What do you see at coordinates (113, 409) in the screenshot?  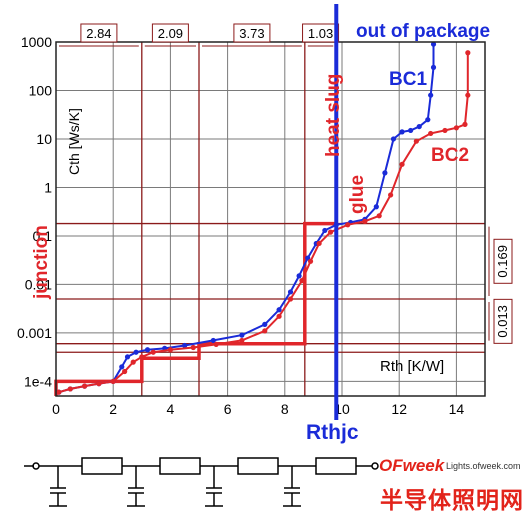 I see `x-tick-label: 2` at bounding box center [113, 409].